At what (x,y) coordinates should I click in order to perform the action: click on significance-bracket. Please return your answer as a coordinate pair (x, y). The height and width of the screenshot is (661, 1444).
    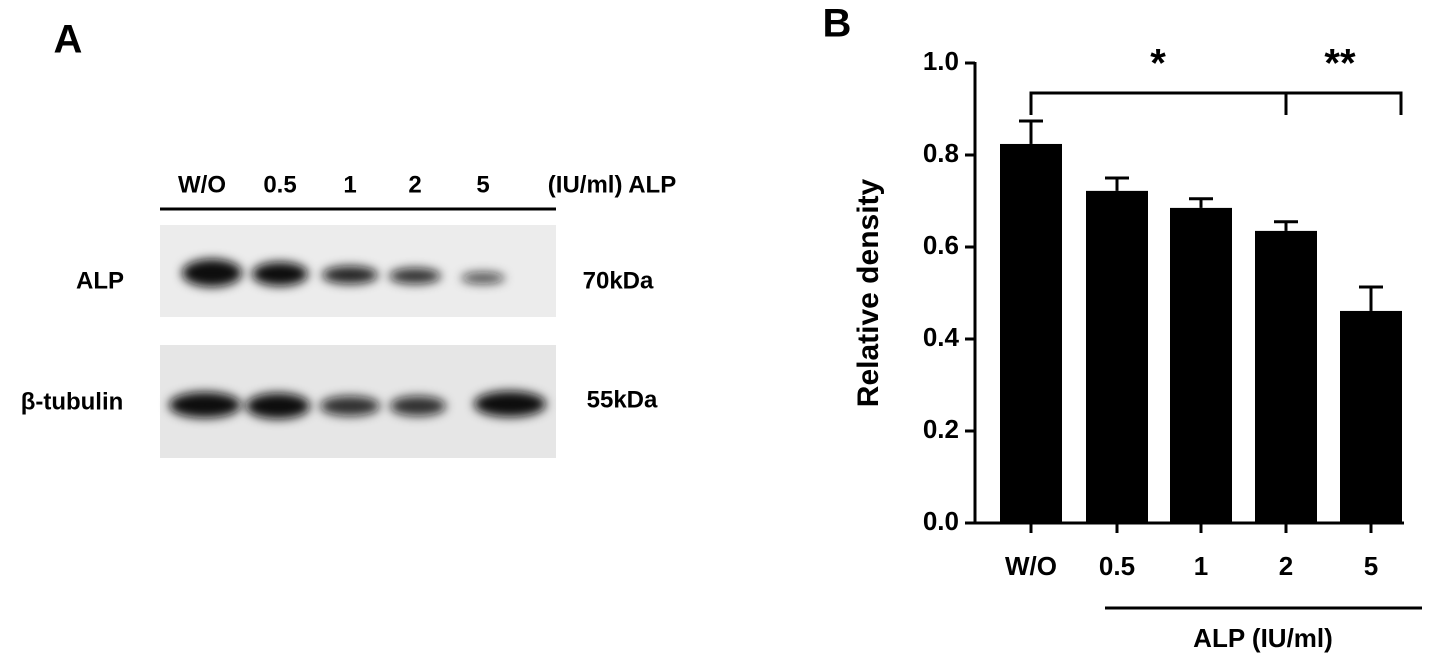
    Looking at the image, I should click on (1216, 103).